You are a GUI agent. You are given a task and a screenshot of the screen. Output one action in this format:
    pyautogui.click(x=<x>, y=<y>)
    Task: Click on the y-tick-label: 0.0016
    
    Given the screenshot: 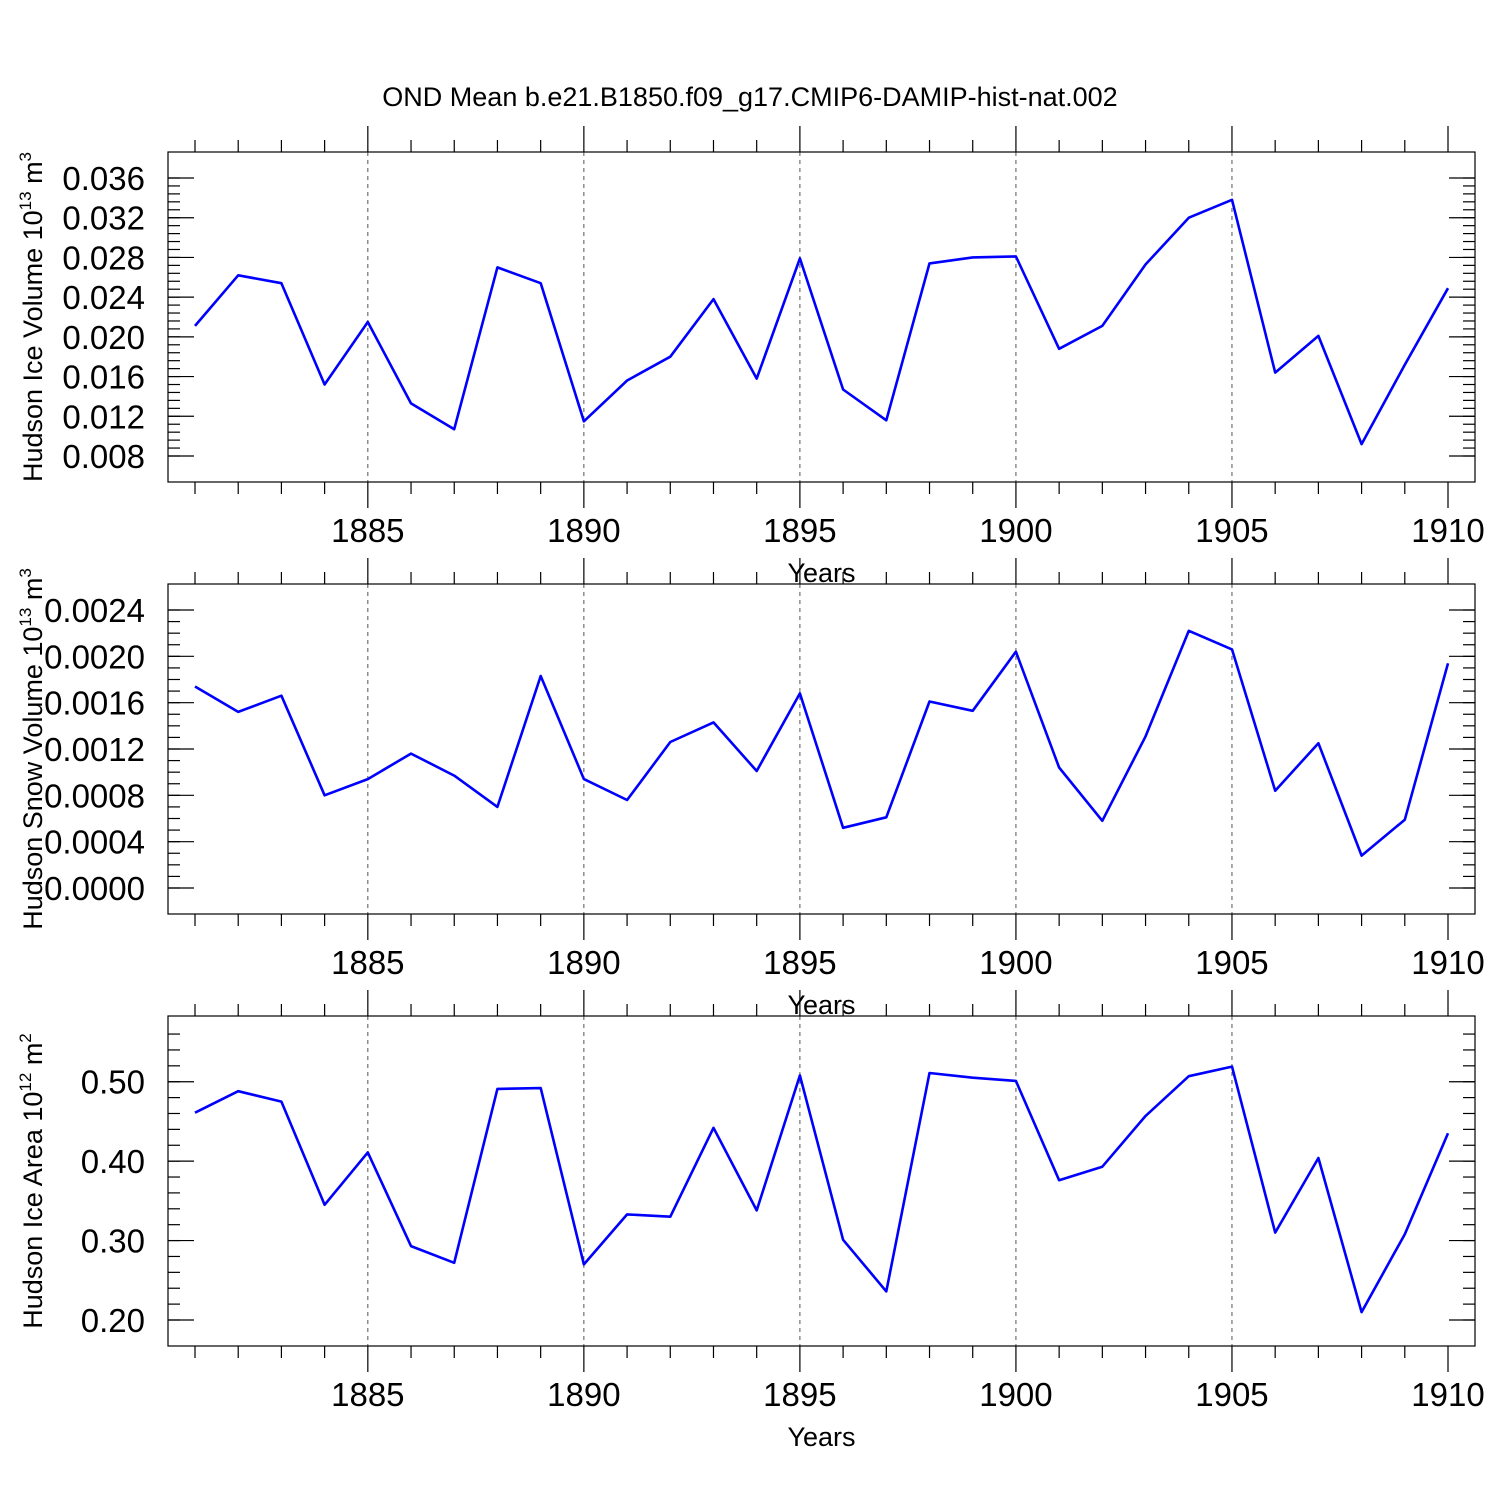 What is the action you would take?
    pyautogui.click(x=94, y=703)
    